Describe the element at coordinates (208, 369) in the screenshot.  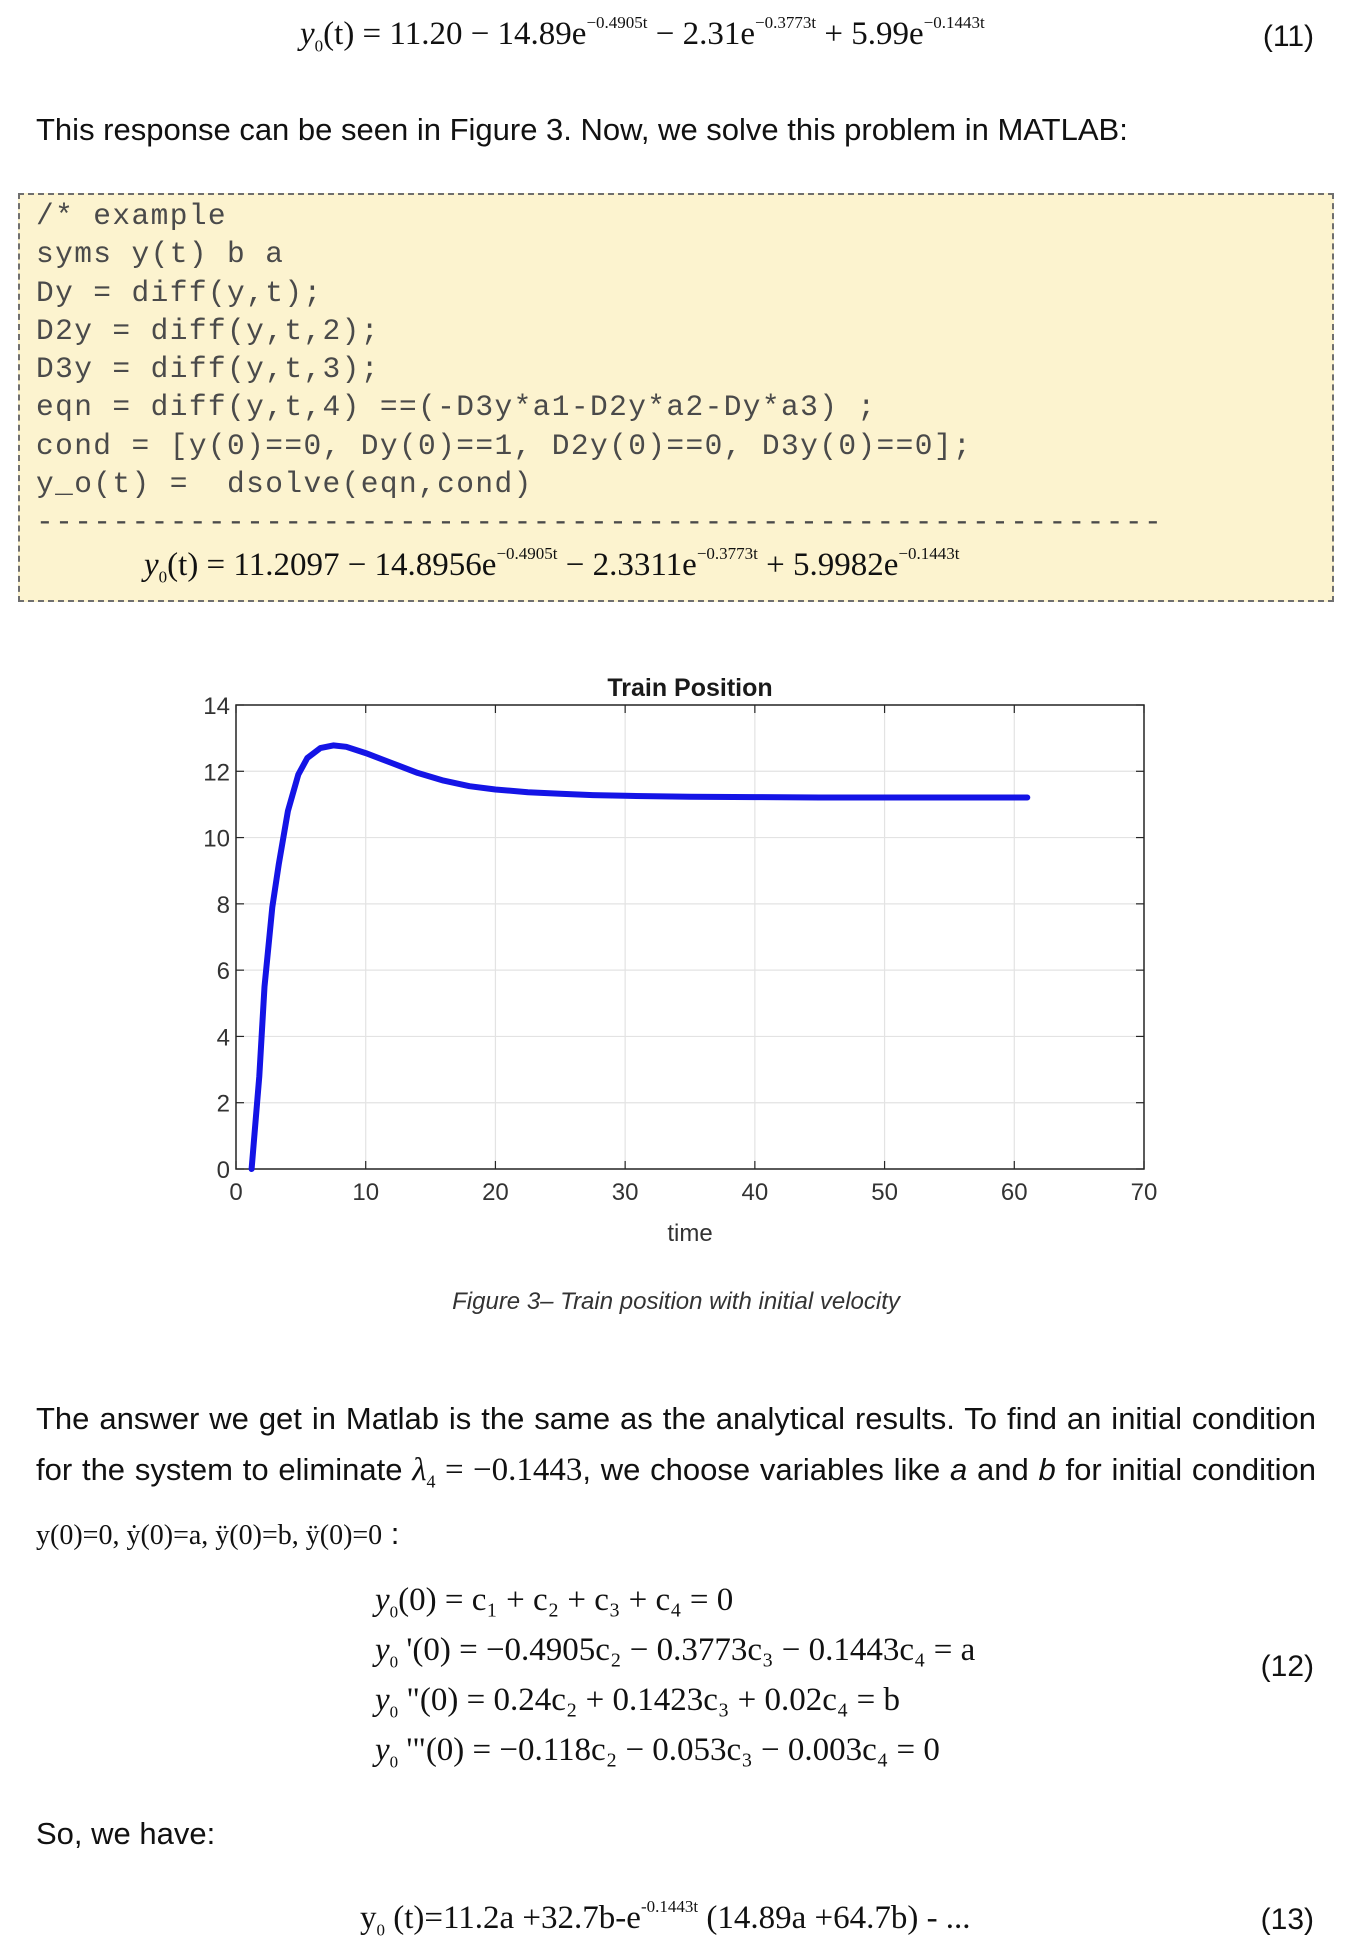
I see `code-line: D3y = diff(y,t,3);` at that location.